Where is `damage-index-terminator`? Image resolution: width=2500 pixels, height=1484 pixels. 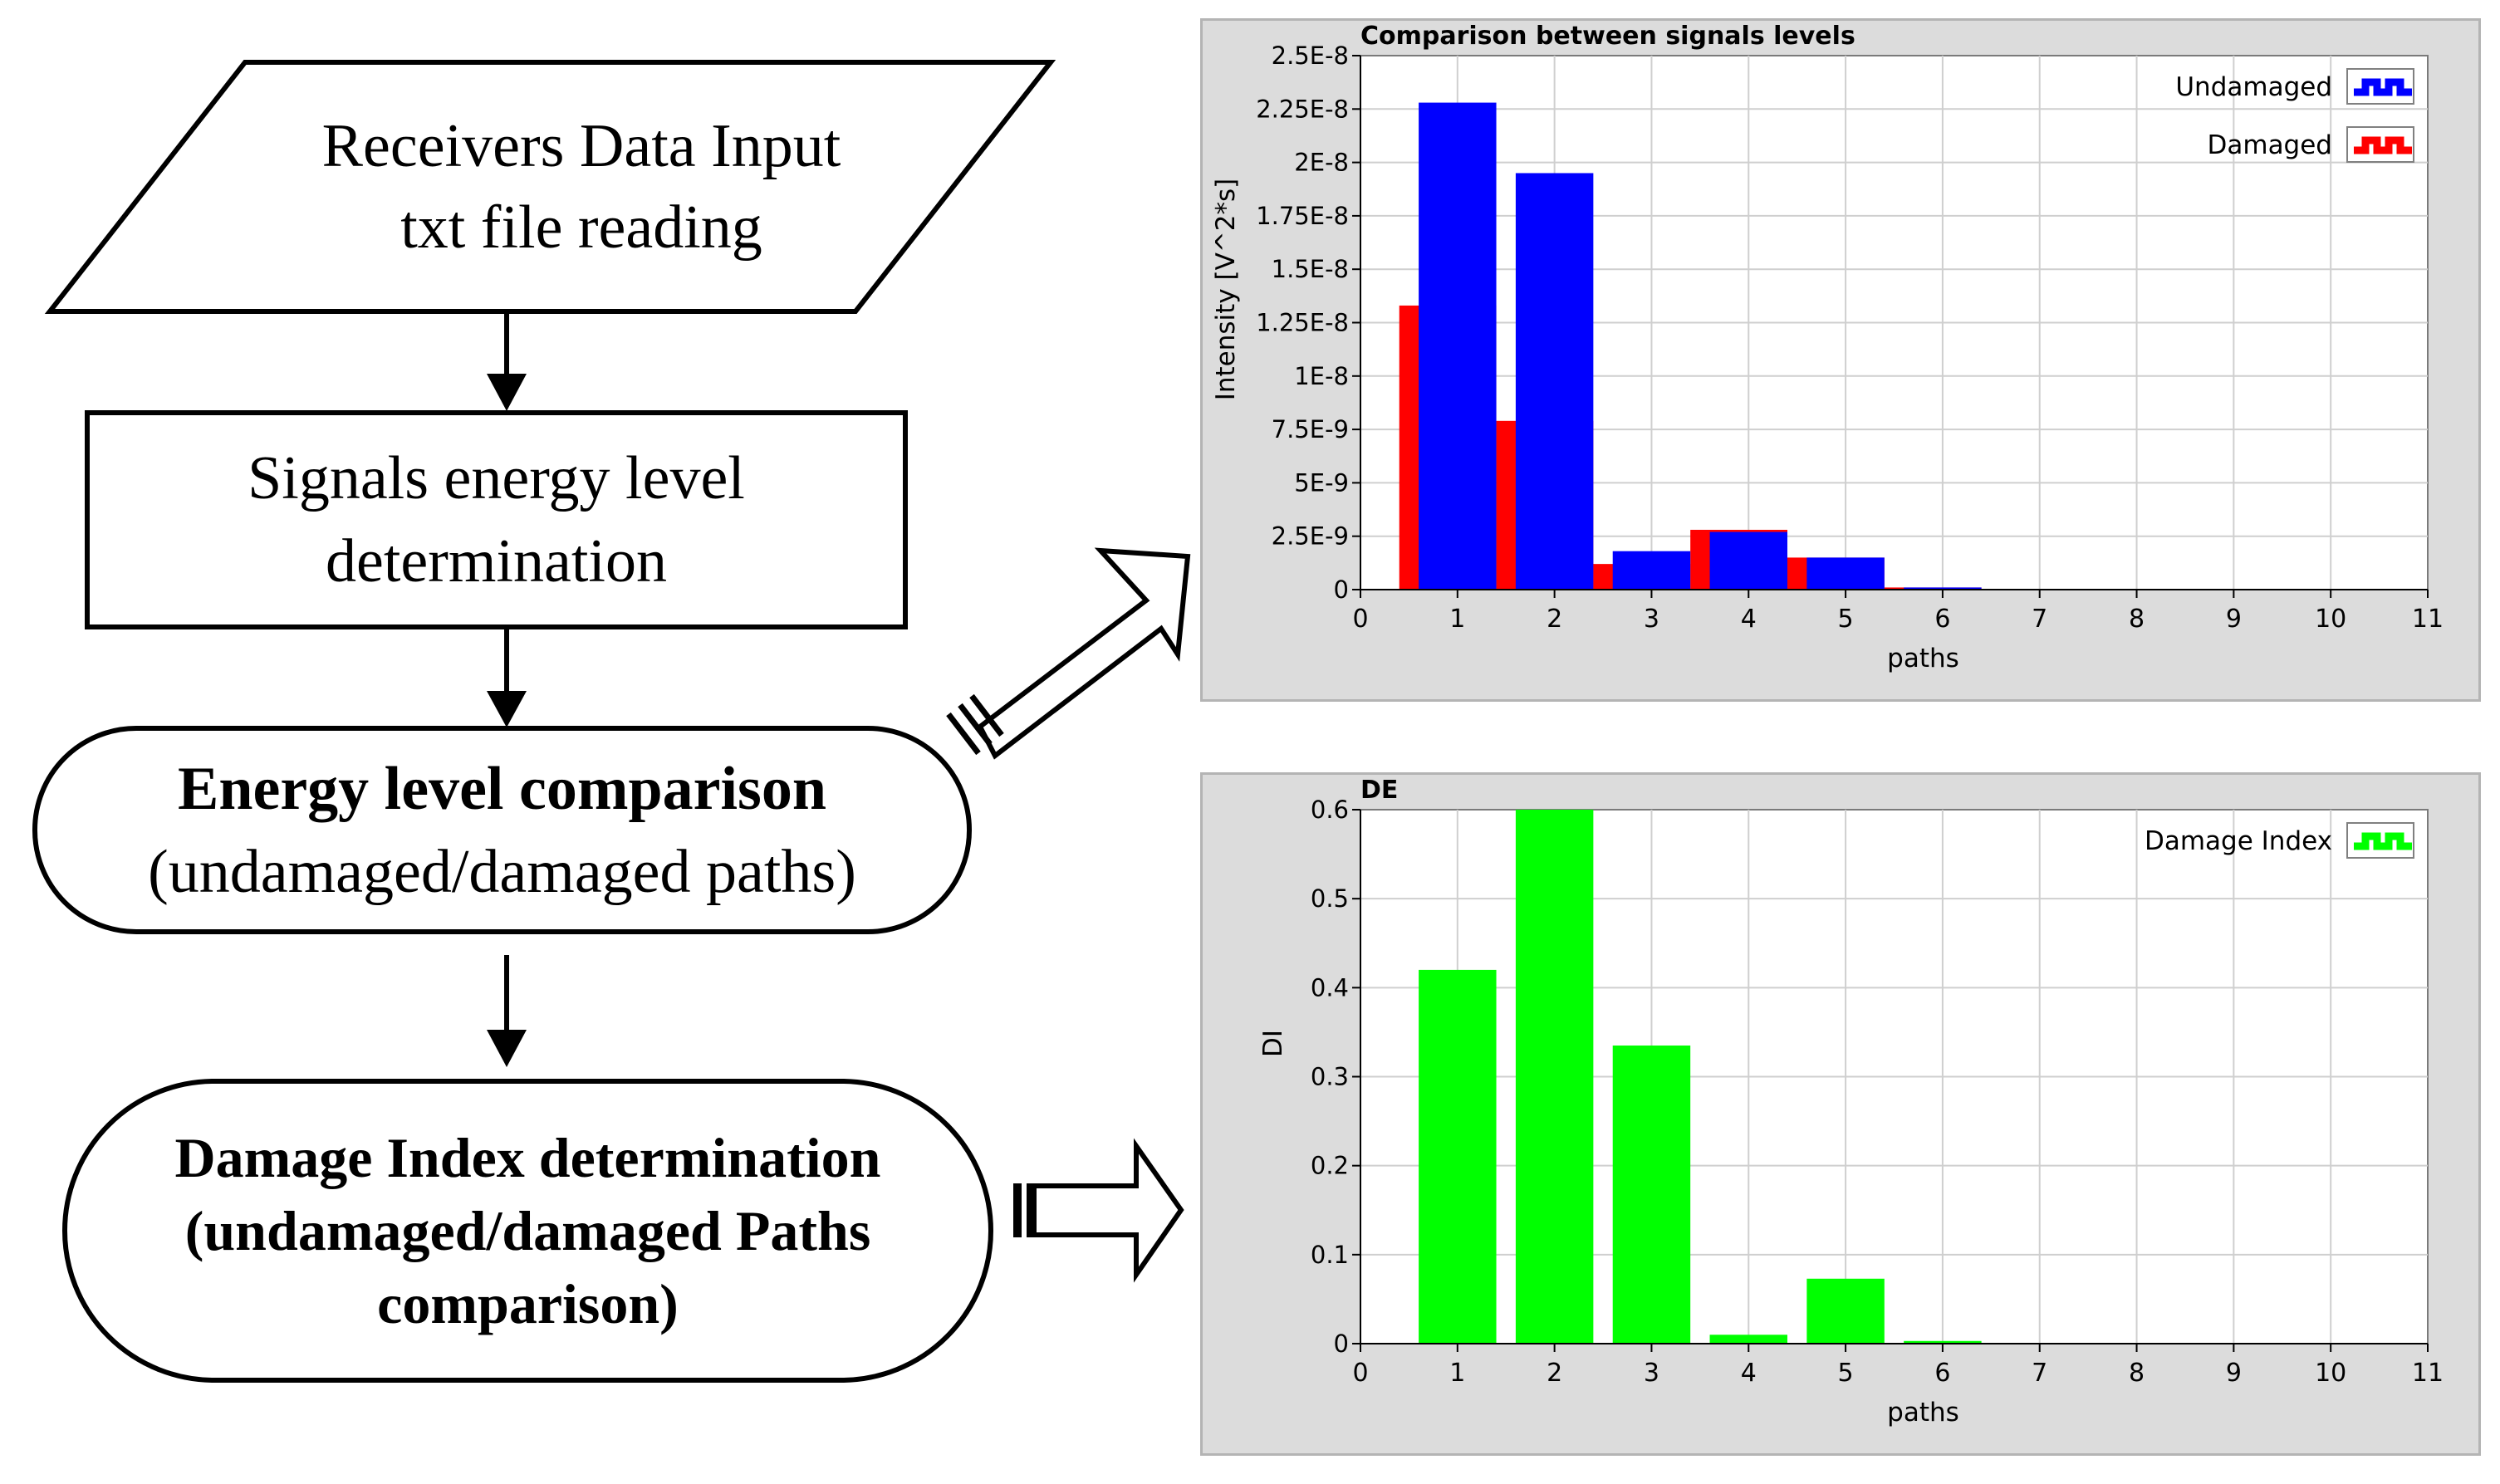 damage-index-terminator is located at coordinates (527, 1231).